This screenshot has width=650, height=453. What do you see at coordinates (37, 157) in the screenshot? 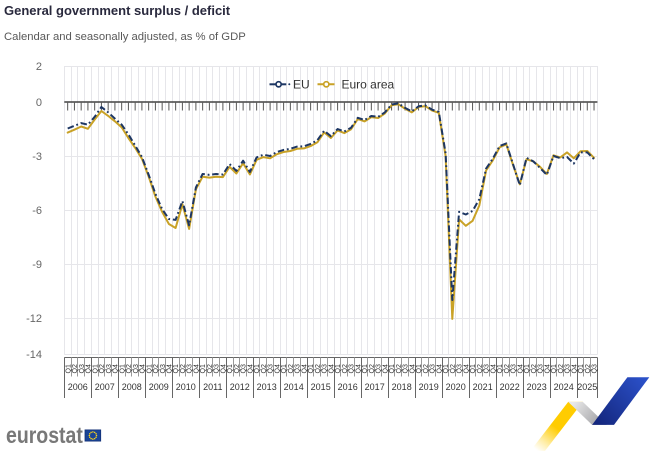
I see `svg-text: -3` at bounding box center [37, 157].